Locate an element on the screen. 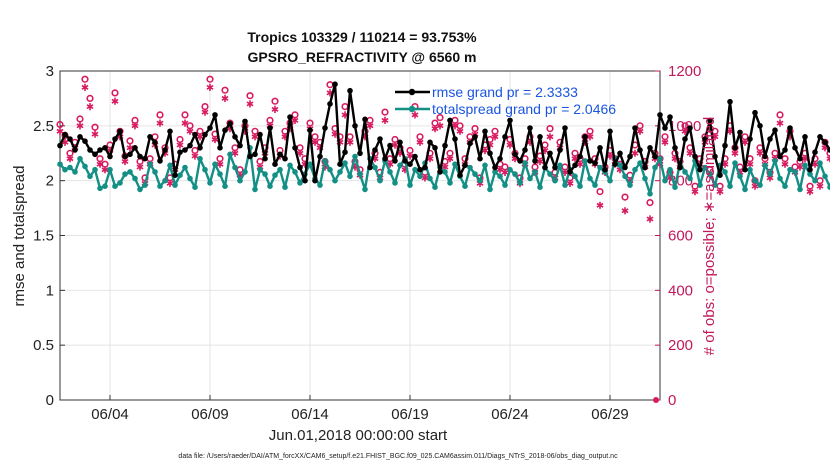  legend-label: totalspread grand pr = 2.0466 is located at coordinates (524, 109).